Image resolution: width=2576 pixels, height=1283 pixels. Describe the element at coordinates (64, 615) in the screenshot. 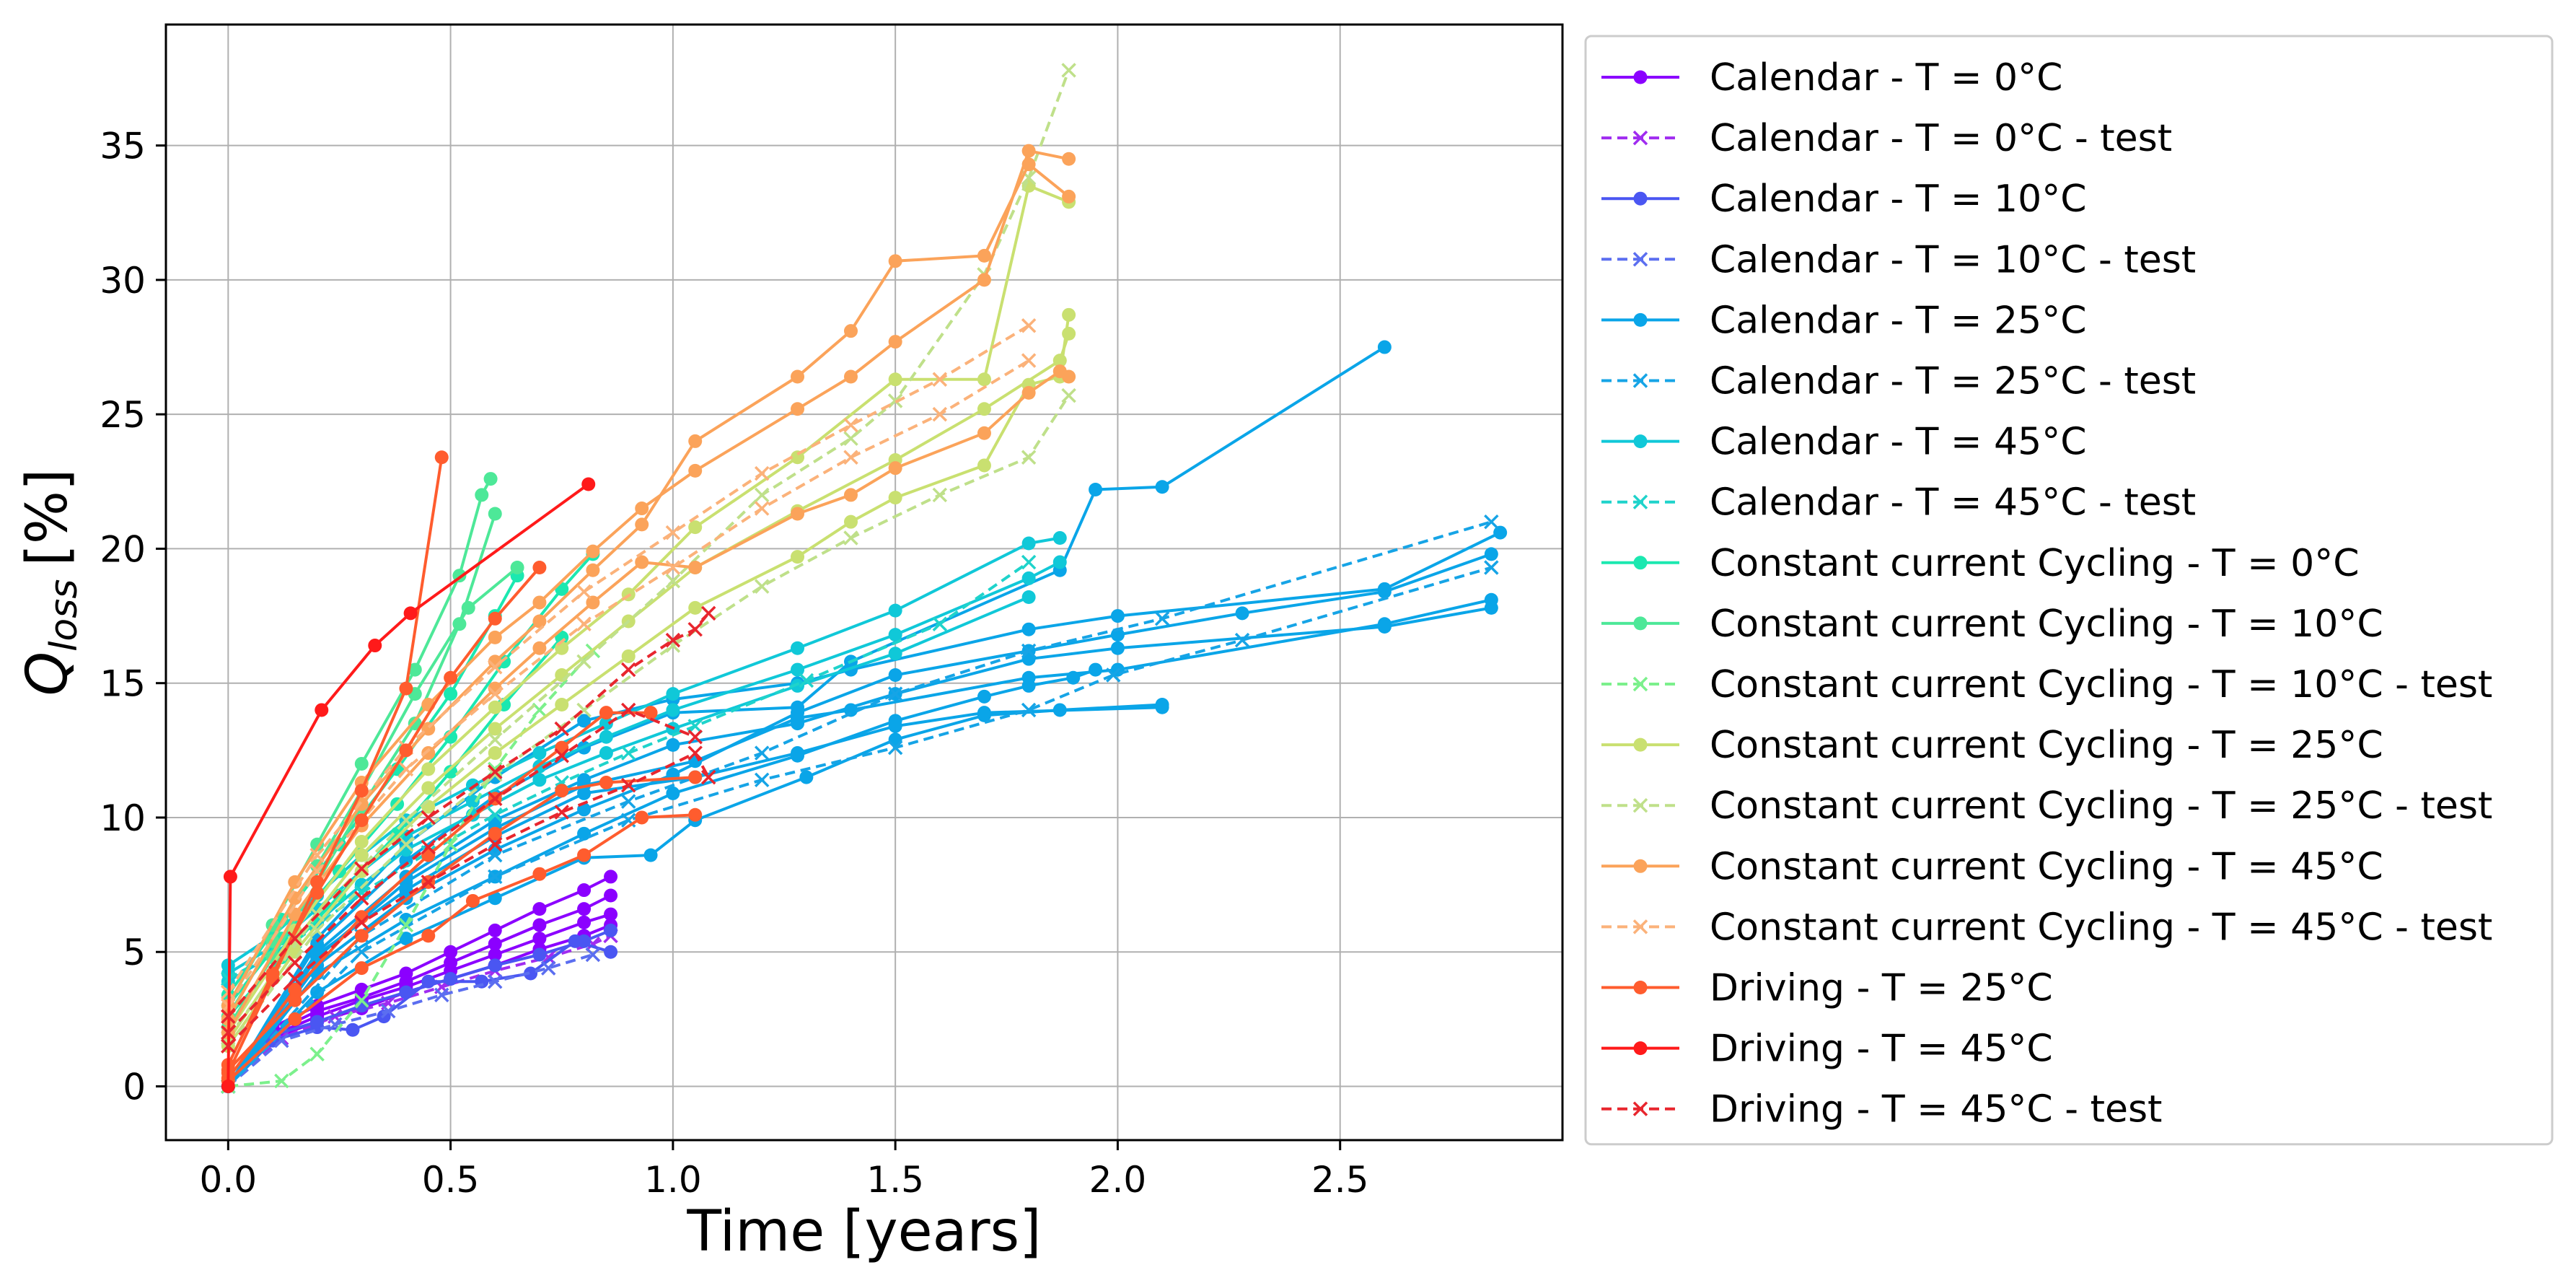

I see `y-axis-title-subscript: loss` at that location.